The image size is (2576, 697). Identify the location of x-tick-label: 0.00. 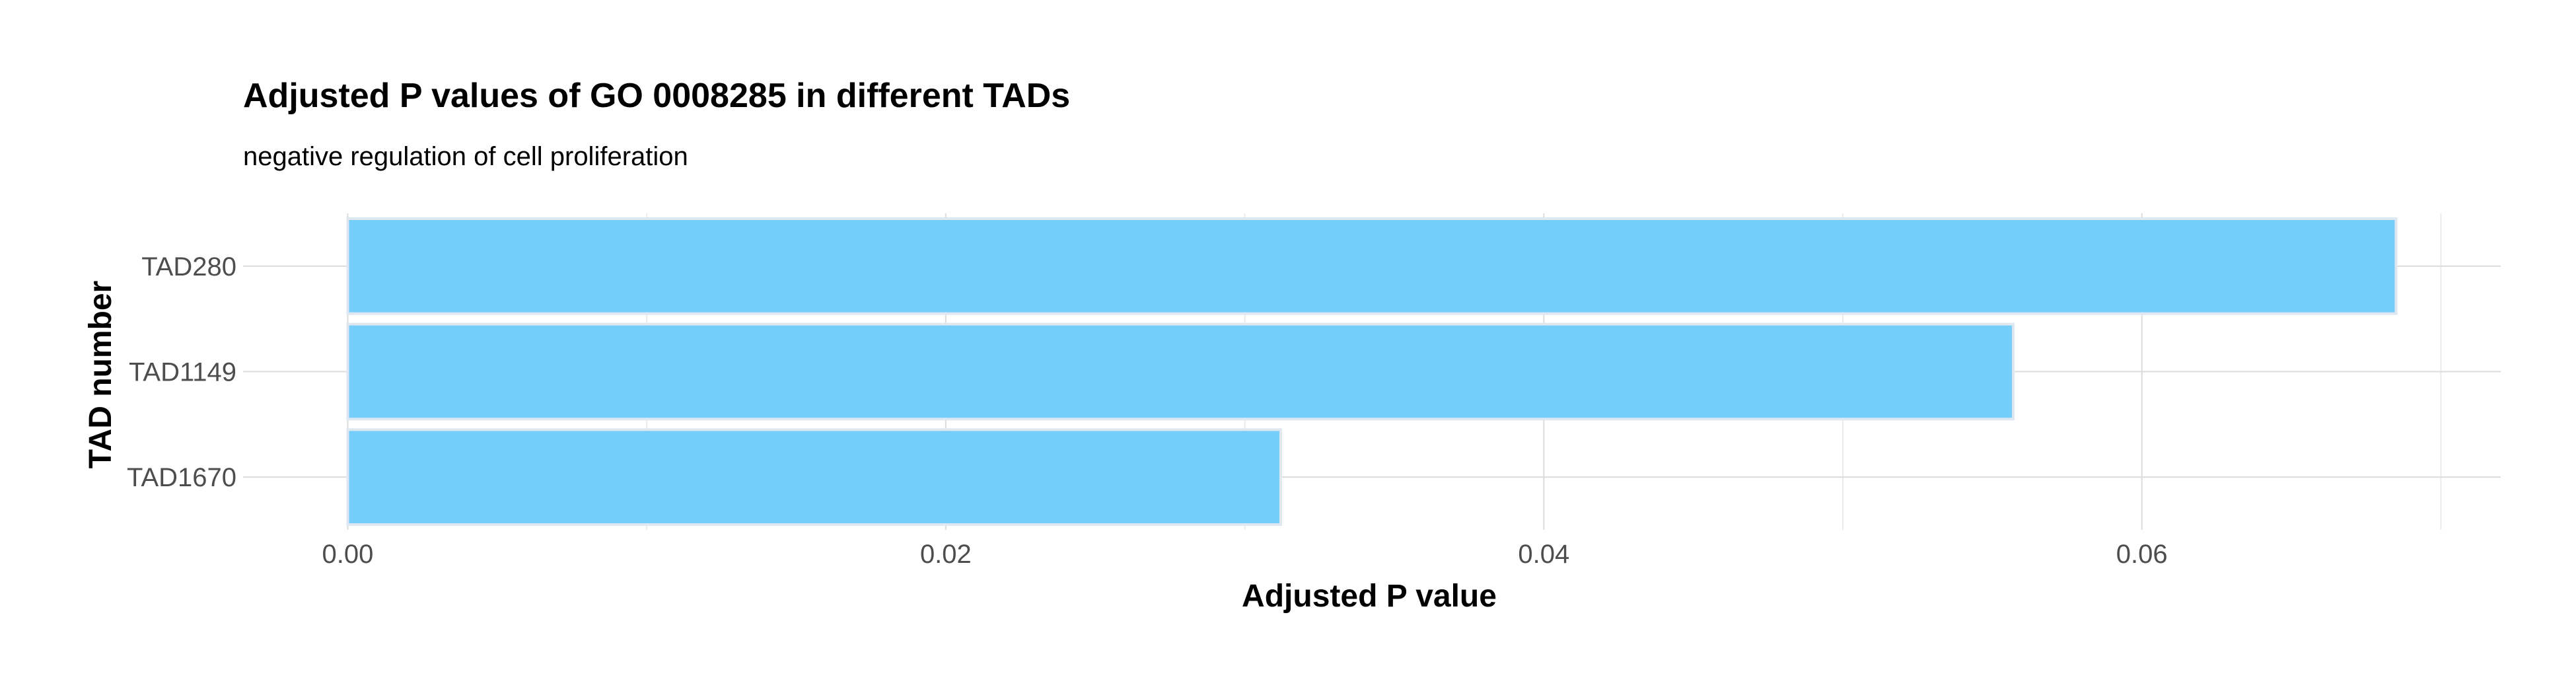
(348, 555).